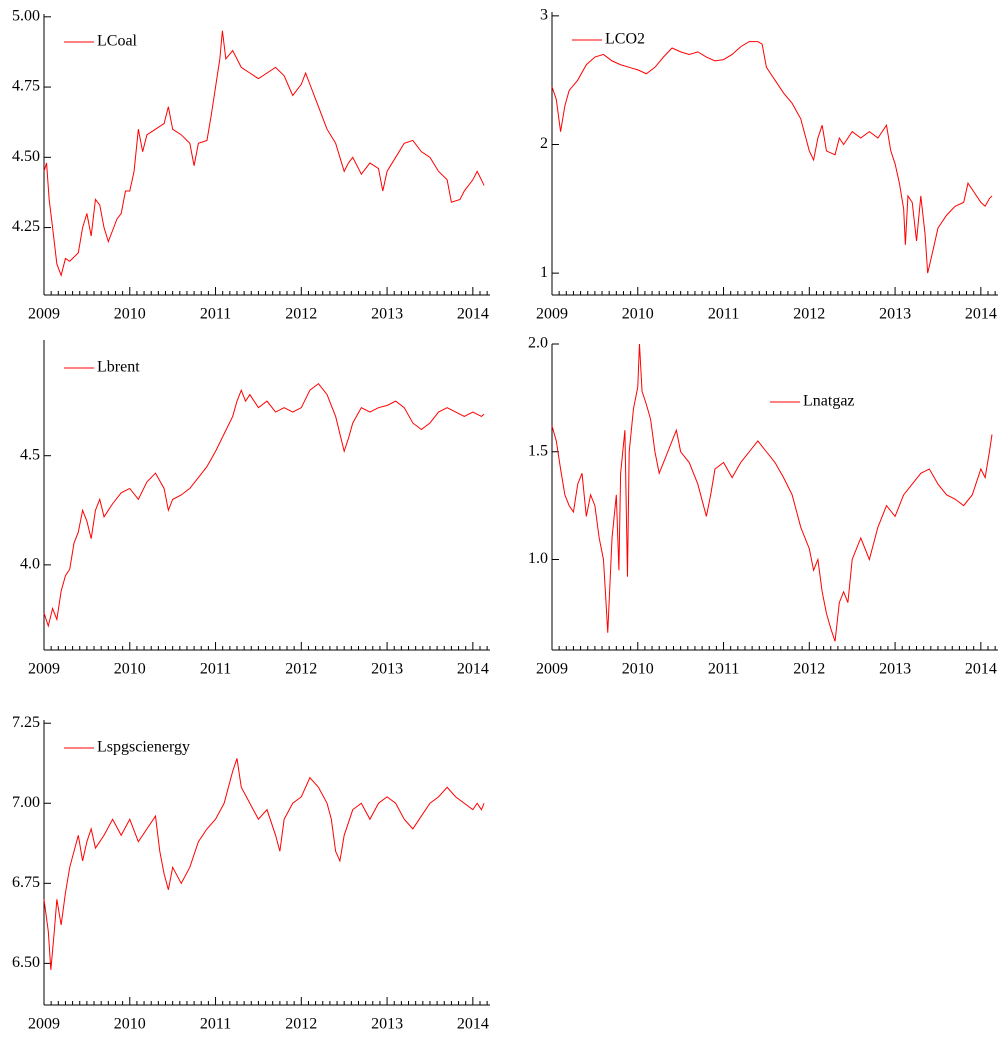 The image size is (1008, 1040). Describe the element at coordinates (26, 802) in the screenshot. I see `y-tick-label: 7.00` at that location.